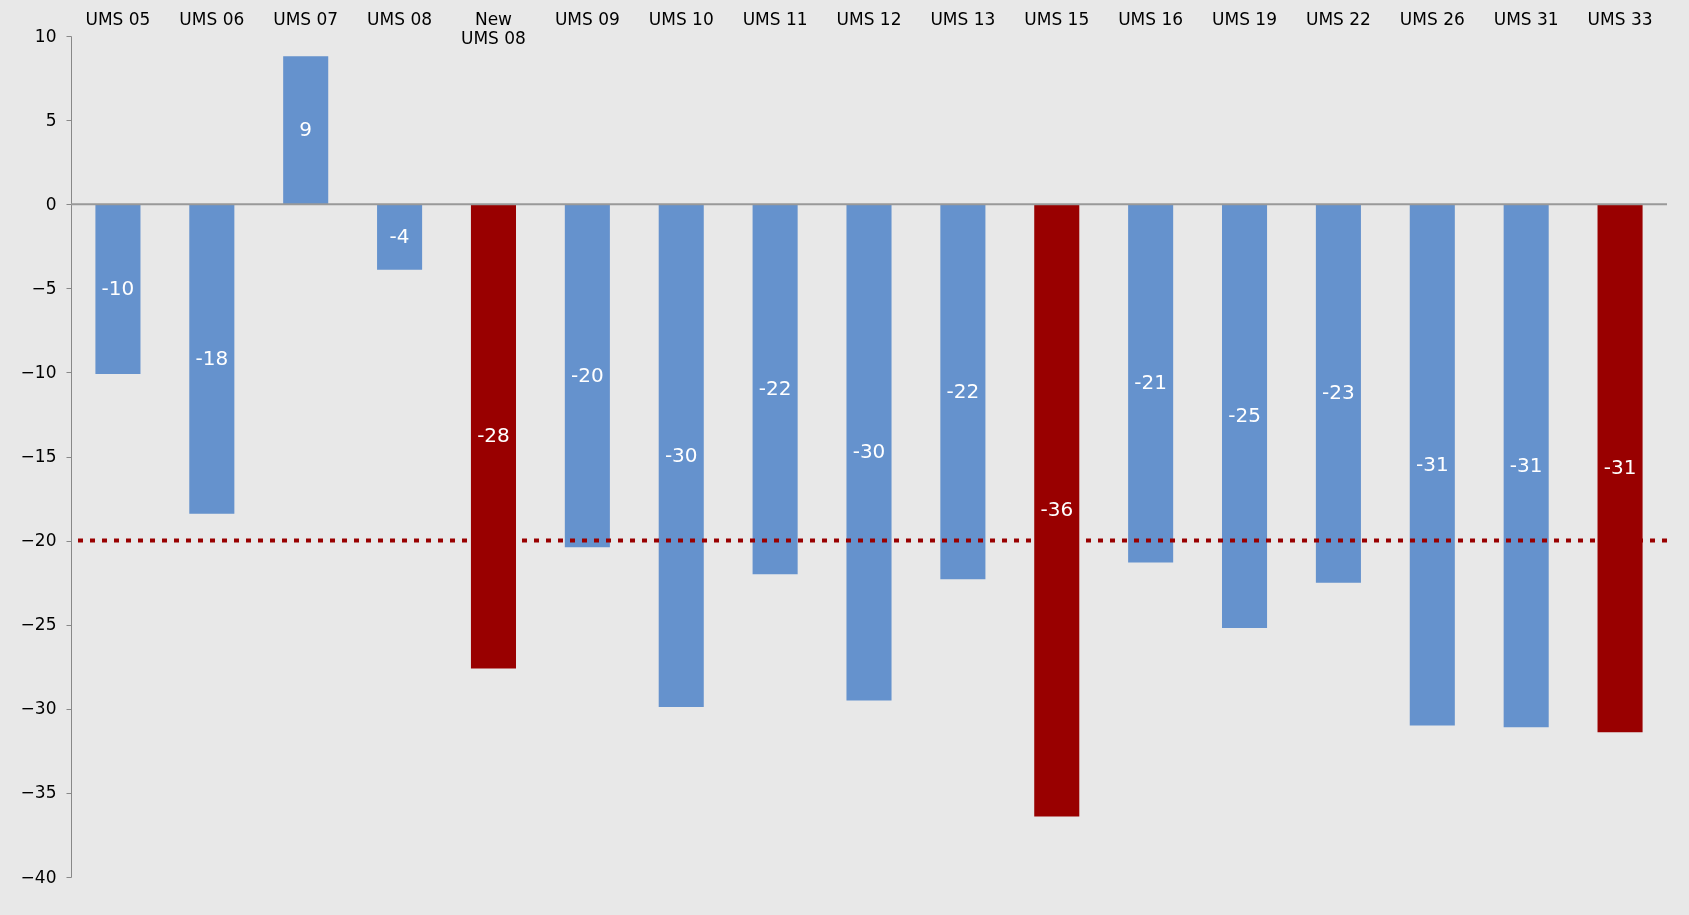 The height and width of the screenshot is (915, 1689). Describe the element at coordinates (1526, 18) in the screenshot. I see `x-tick-label: UMS 31` at that location.